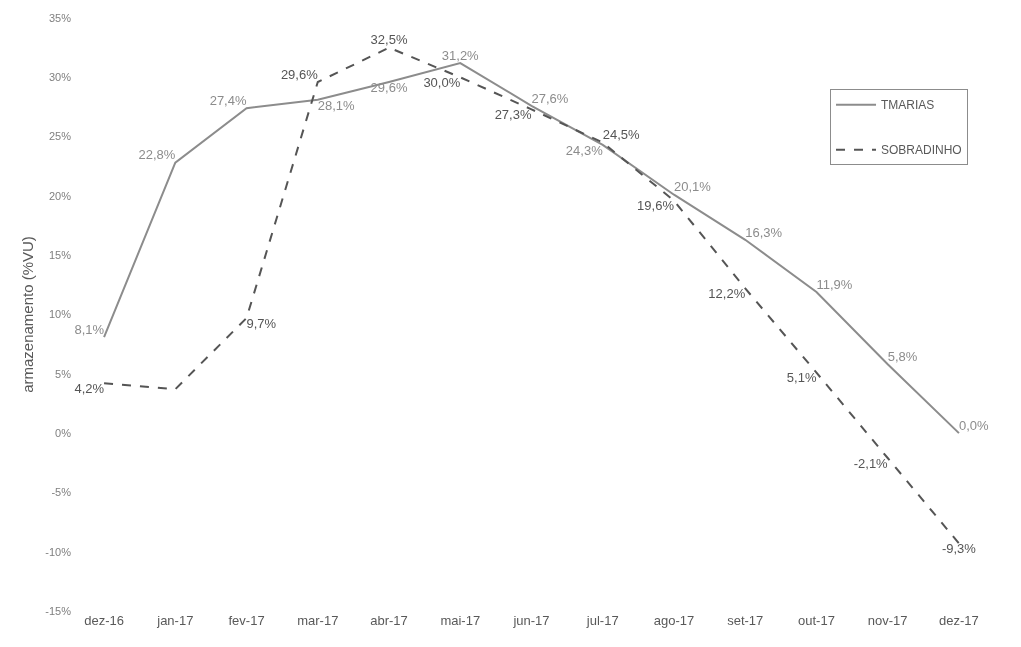 Image resolution: width=1021 pixels, height=647 pixels. What do you see at coordinates (60, 255) in the screenshot?
I see `y-tick-label: 15%` at bounding box center [60, 255].